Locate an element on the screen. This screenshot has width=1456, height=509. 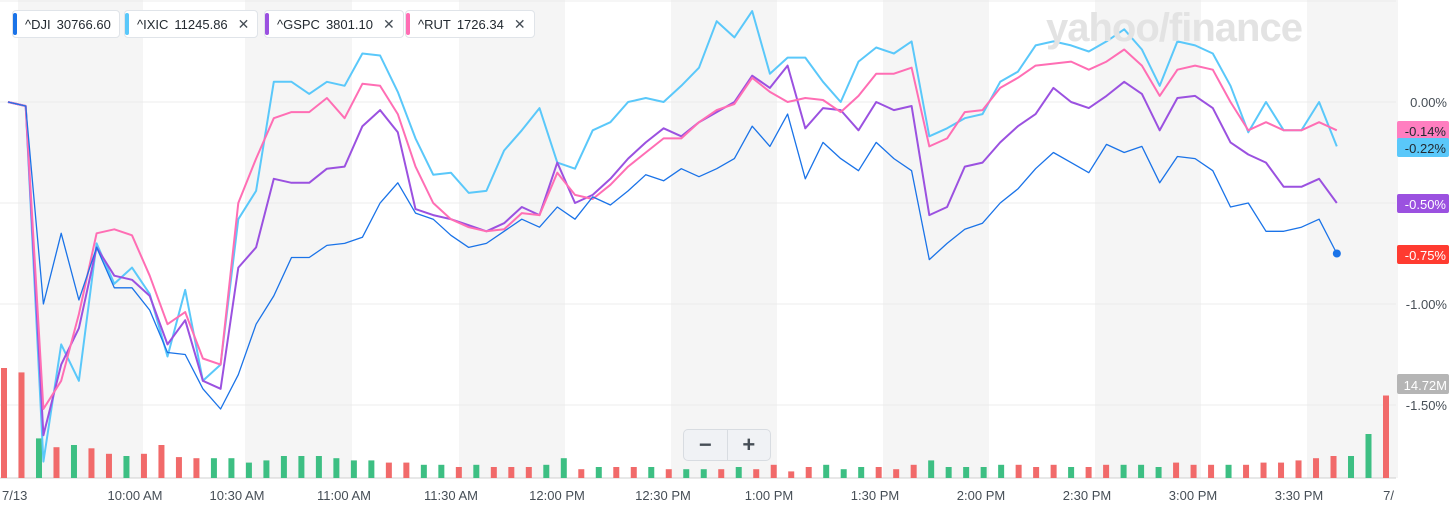
x-tick-label: 2:30 PM is located at coordinates (1087, 495).